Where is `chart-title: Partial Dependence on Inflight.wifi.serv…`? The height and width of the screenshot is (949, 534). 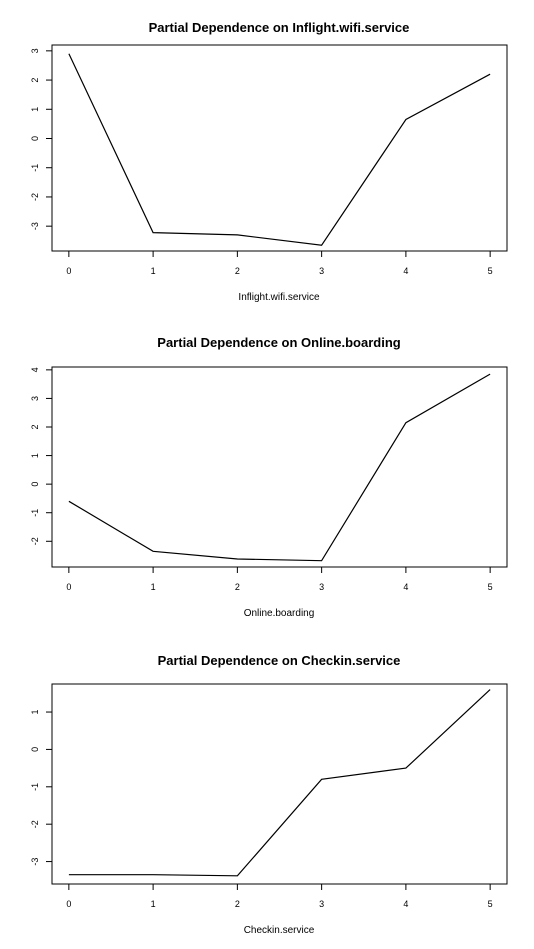
chart-title: Partial Dependence on Inflight.wifi.serv… is located at coordinates (279, 27).